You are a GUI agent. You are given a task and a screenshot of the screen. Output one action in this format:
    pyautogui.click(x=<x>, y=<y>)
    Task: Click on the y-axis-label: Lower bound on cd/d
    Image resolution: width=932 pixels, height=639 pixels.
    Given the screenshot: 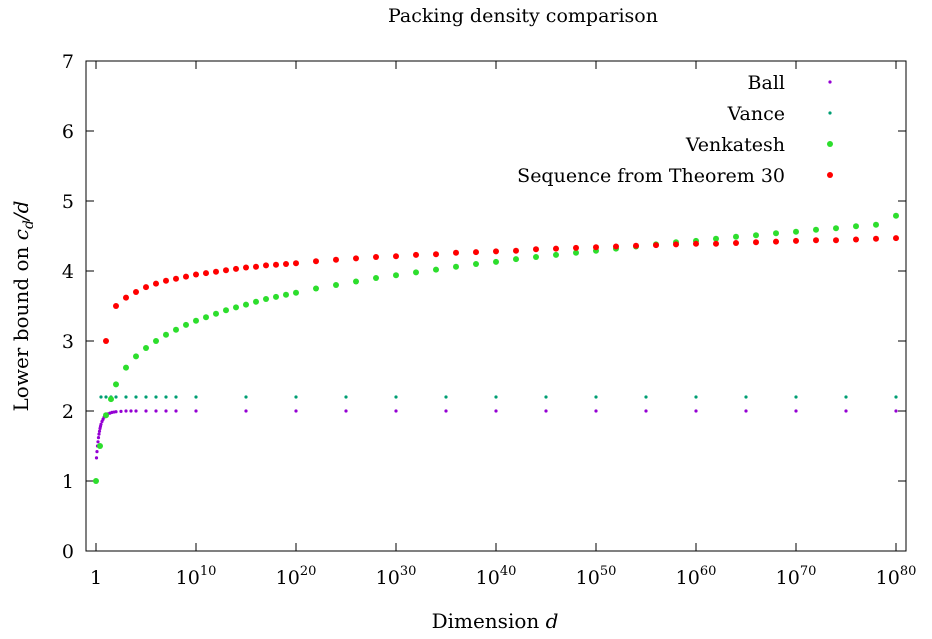 What is the action you would take?
    pyautogui.click(x=23, y=306)
    